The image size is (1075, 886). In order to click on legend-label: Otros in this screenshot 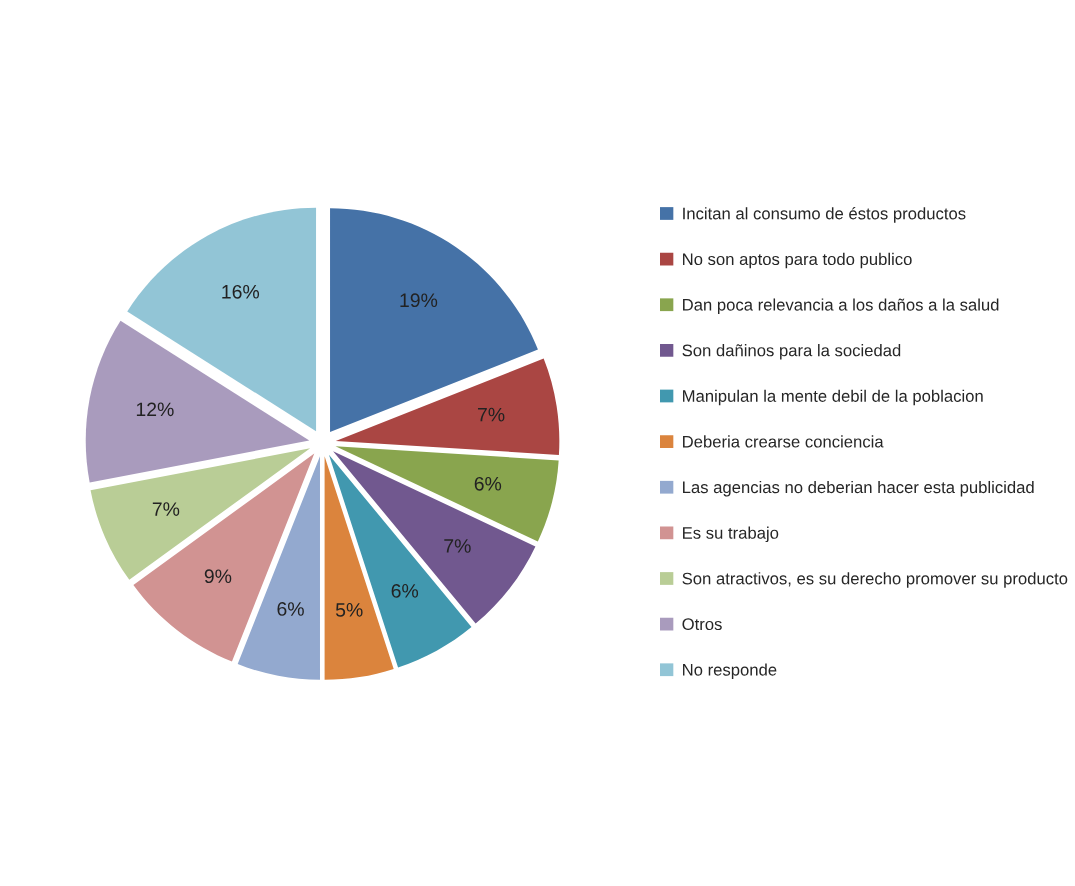, I will do `click(702, 624)`.